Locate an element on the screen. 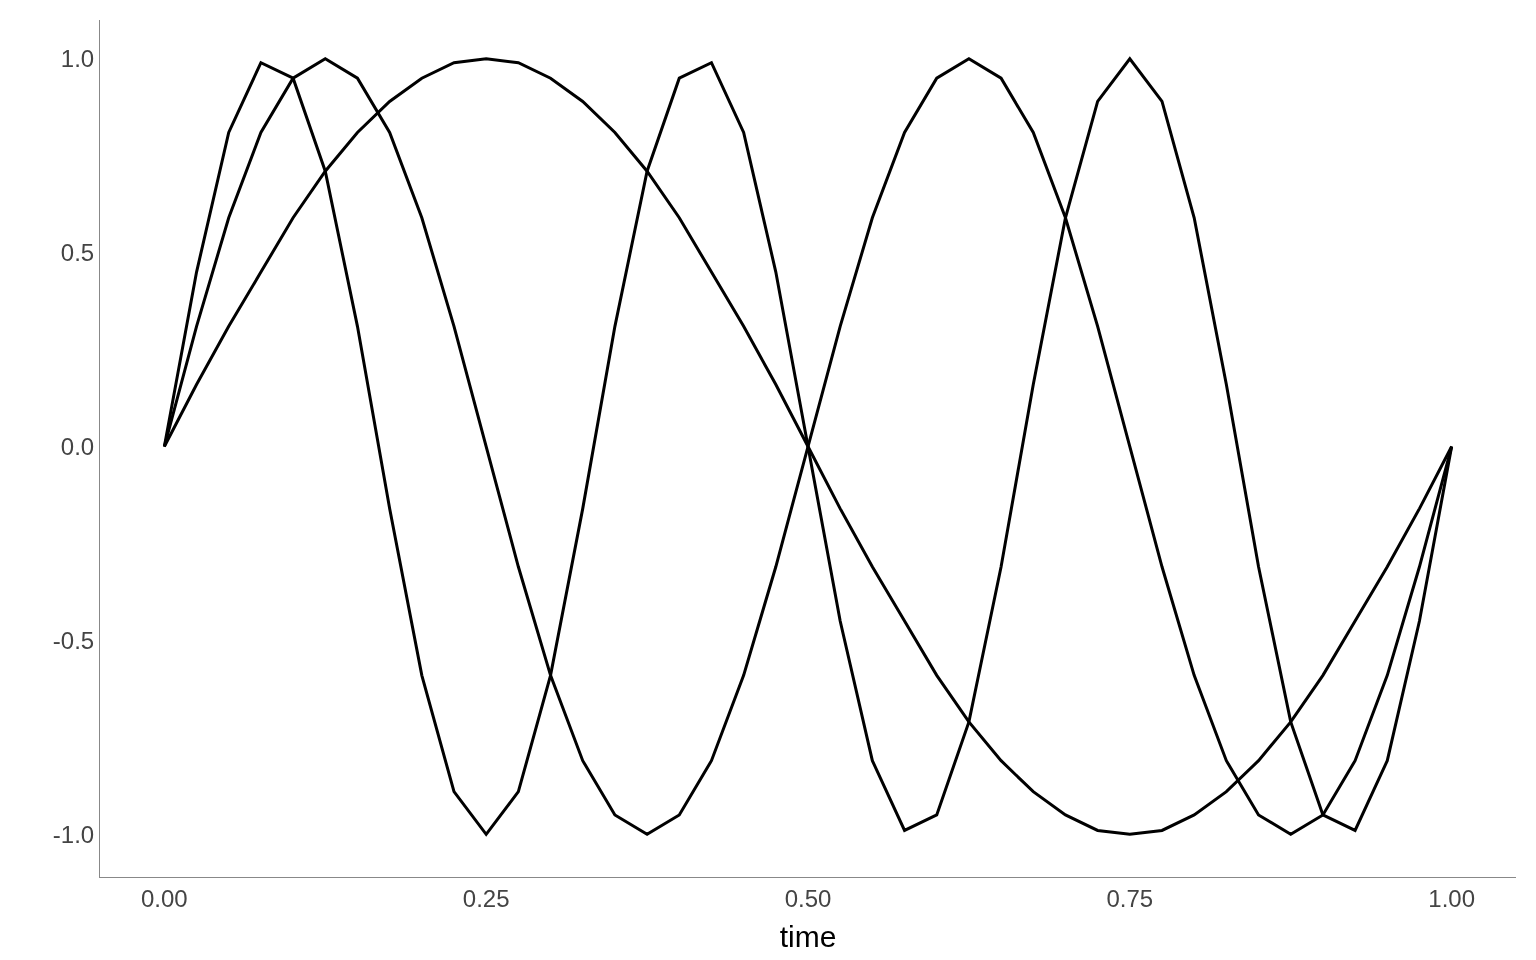  x-tick-label: 1.00 is located at coordinates (1451, 898).